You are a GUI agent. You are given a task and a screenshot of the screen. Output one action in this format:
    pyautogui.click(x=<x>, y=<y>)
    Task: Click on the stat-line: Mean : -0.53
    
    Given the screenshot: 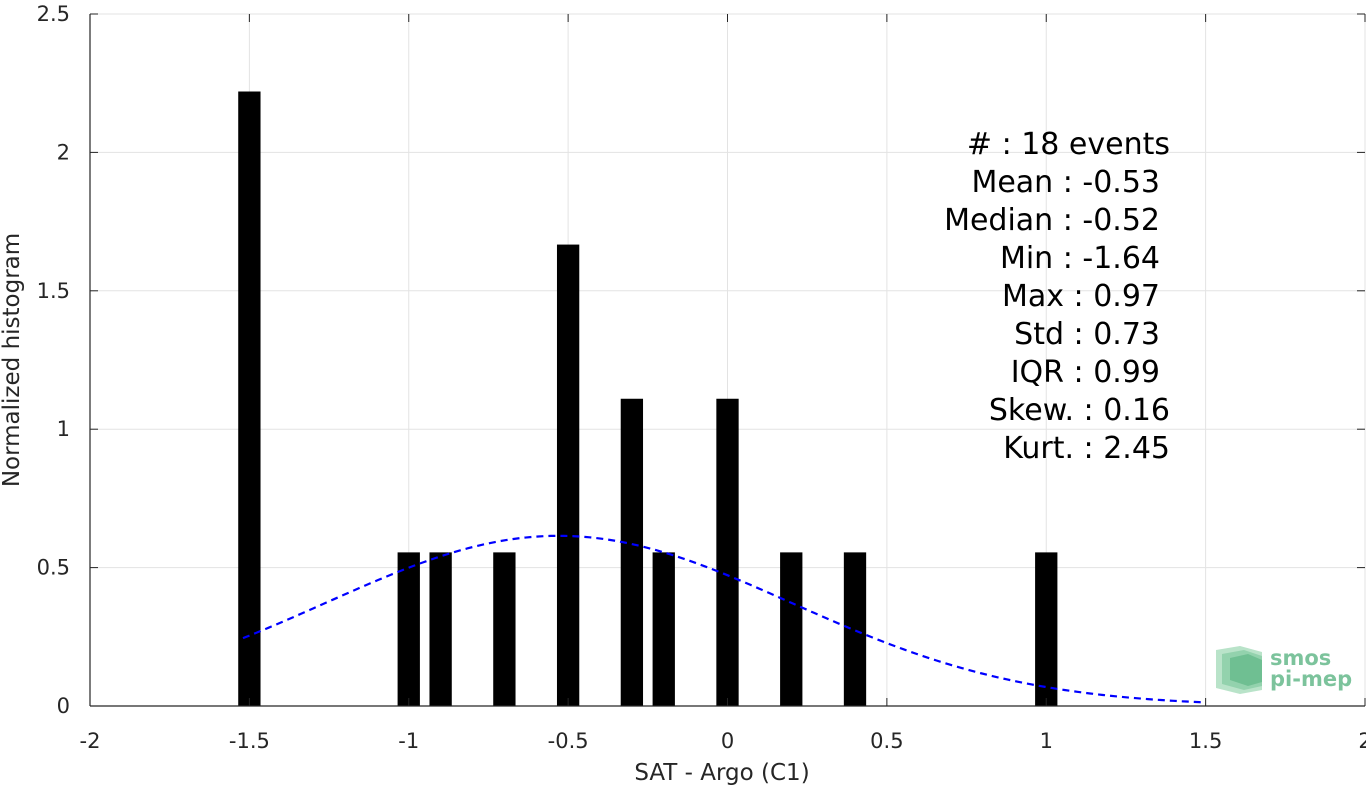 What is the action you would take?
    pyautogui.click(x=1065, y=182)
    